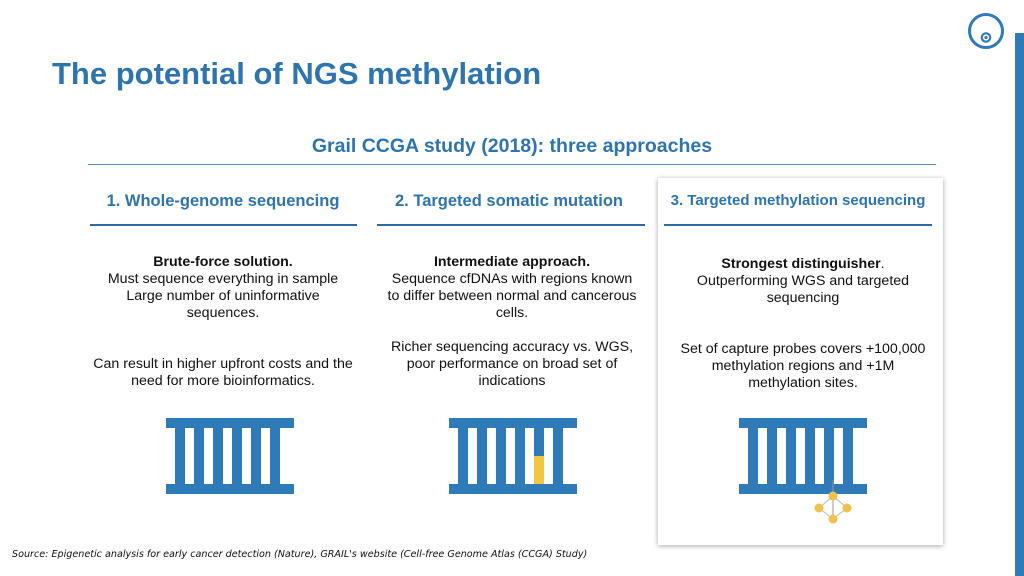 The image size is (1024, 576). What do you see at coordinates (798, 225) in the screenshot?
I see `column-divider-methylation` at bounding box center [798, 225].